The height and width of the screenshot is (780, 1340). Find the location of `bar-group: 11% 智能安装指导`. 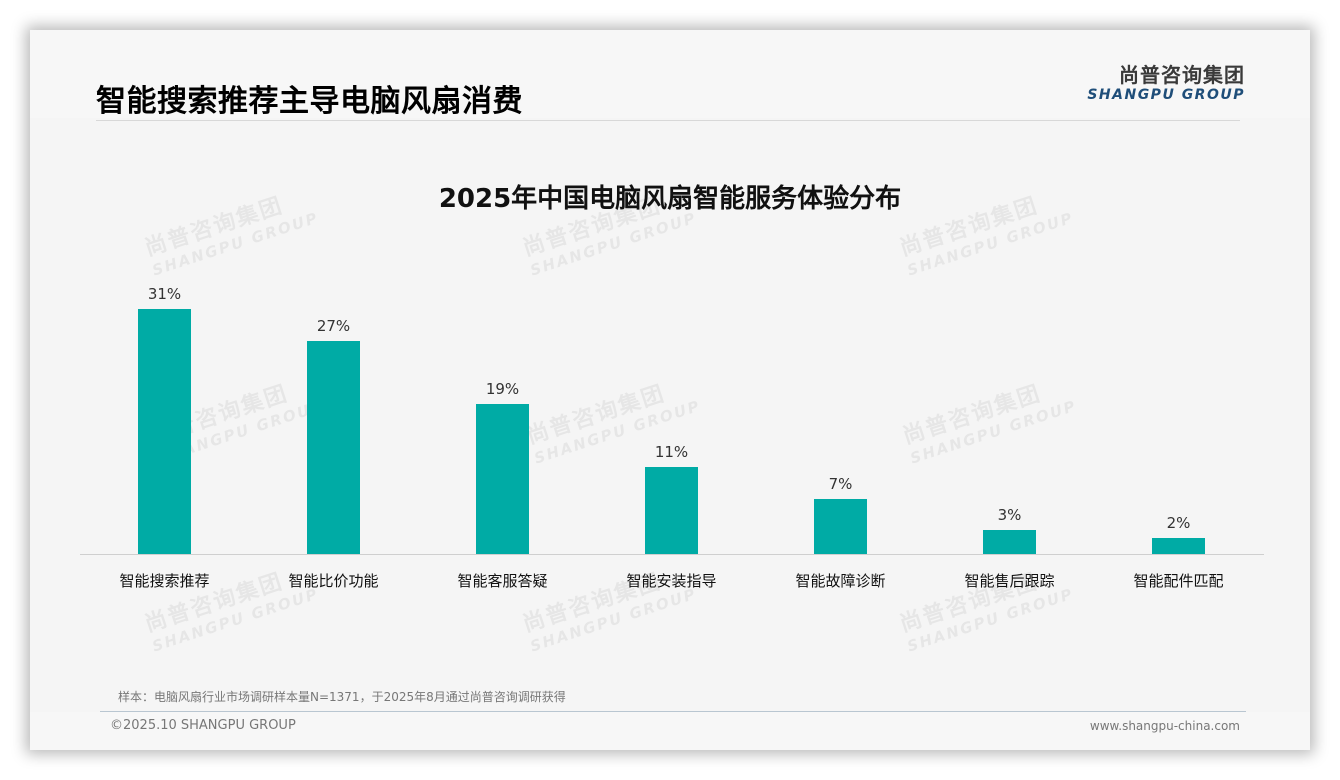

bar-group: 11% 智能安装指导 is located at coordinates (671, 430).